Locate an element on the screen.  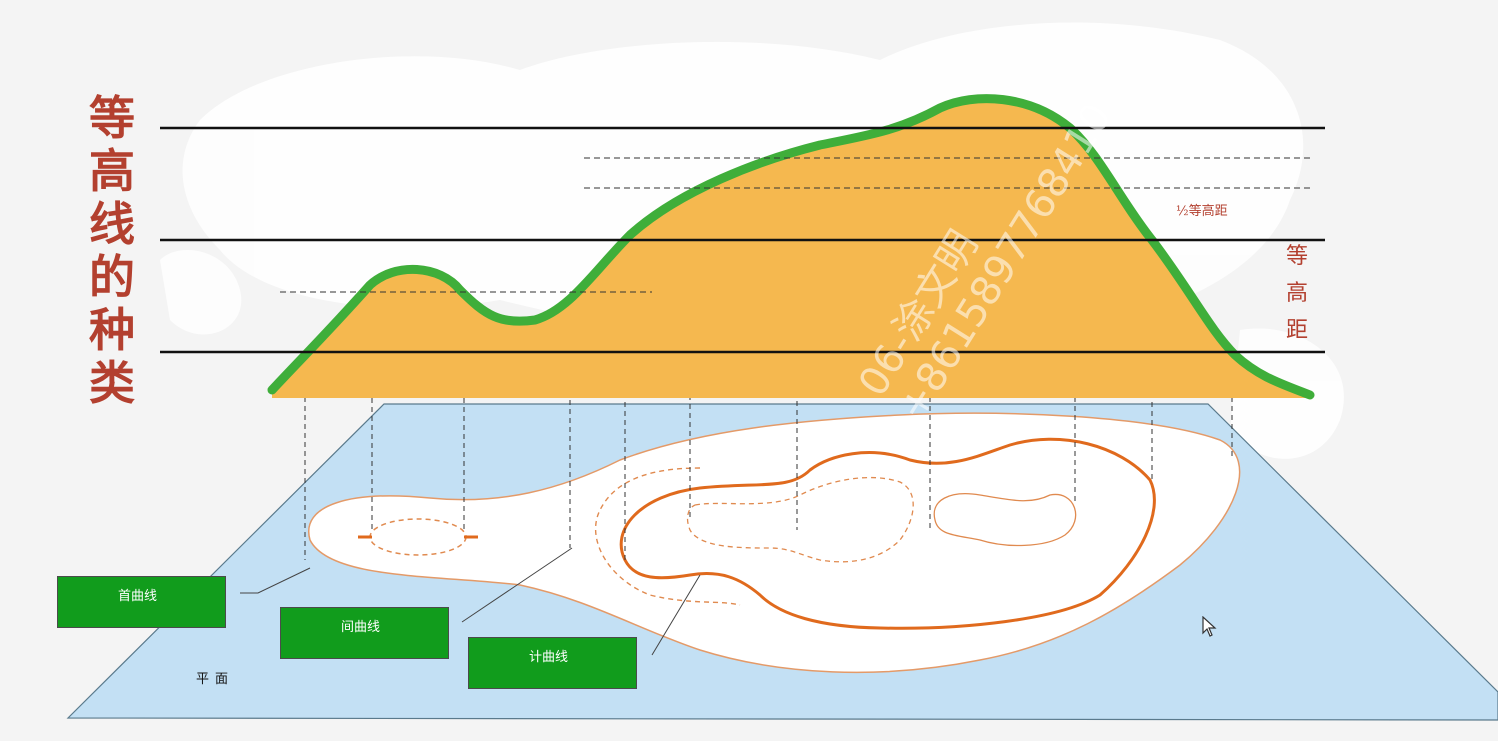
title-char: 高 is located at coordinates (112, 171).